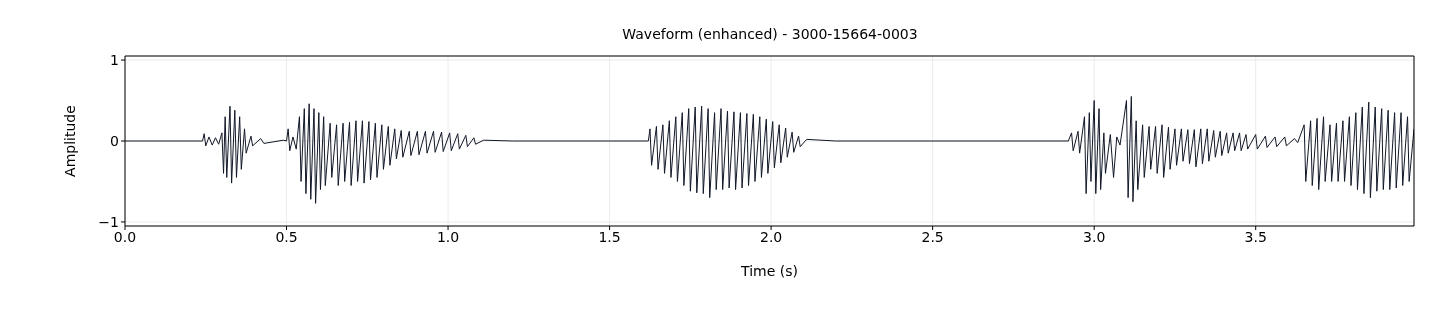 The image size is (1440, 320). I want to click on x-tick-label: 3.5, so click(1255, 236).